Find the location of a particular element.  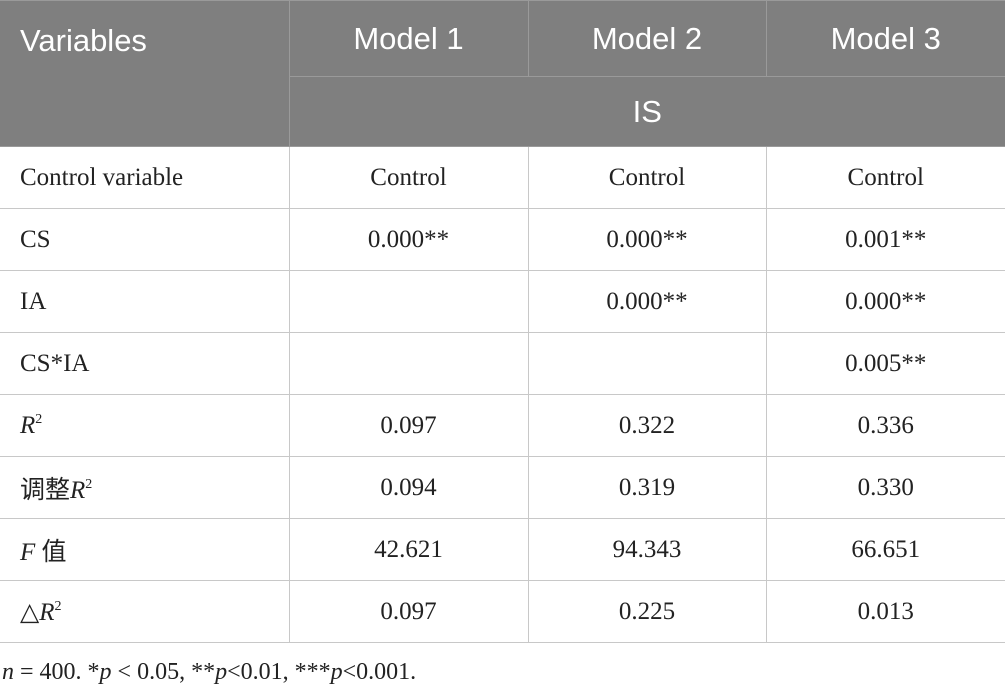

row-label: CS*IA is located at coordinates (145, 363).